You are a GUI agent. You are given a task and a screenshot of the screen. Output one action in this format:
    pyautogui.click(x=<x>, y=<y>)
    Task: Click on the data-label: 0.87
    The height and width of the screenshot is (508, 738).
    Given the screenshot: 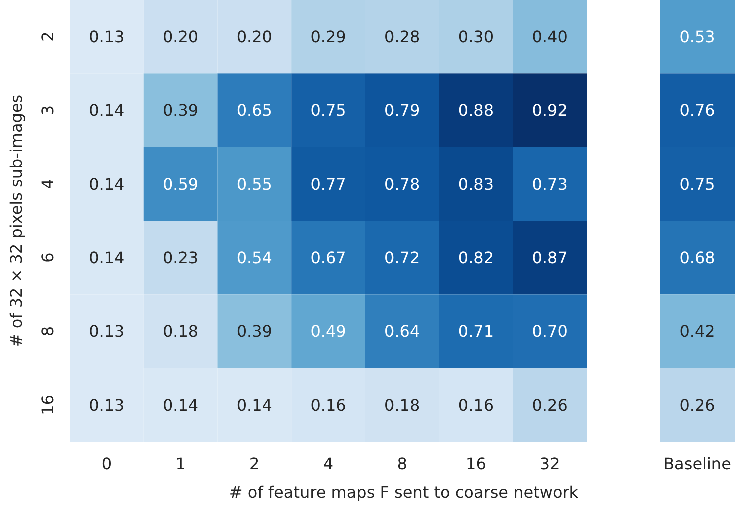 What is the action you would take?
    pyautogui.click(x=550, y=258)
    